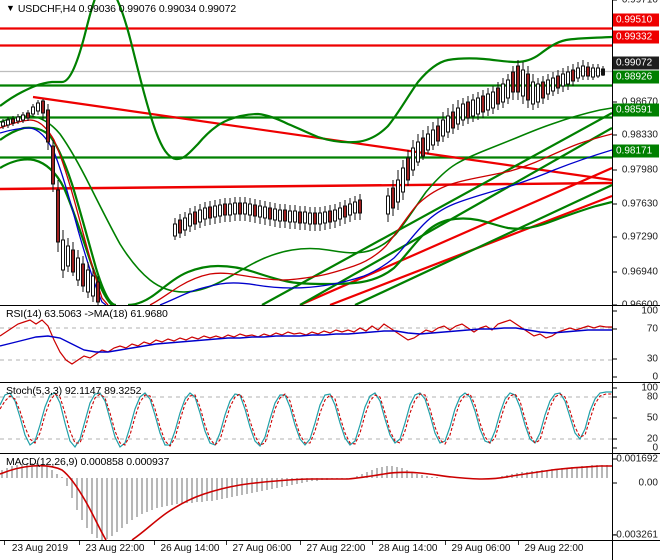 The image size is (660, 560). Describe the element at coordinates (637, 459) in the screenshot. I see `macd-tick-label: 0.001692` at that location.